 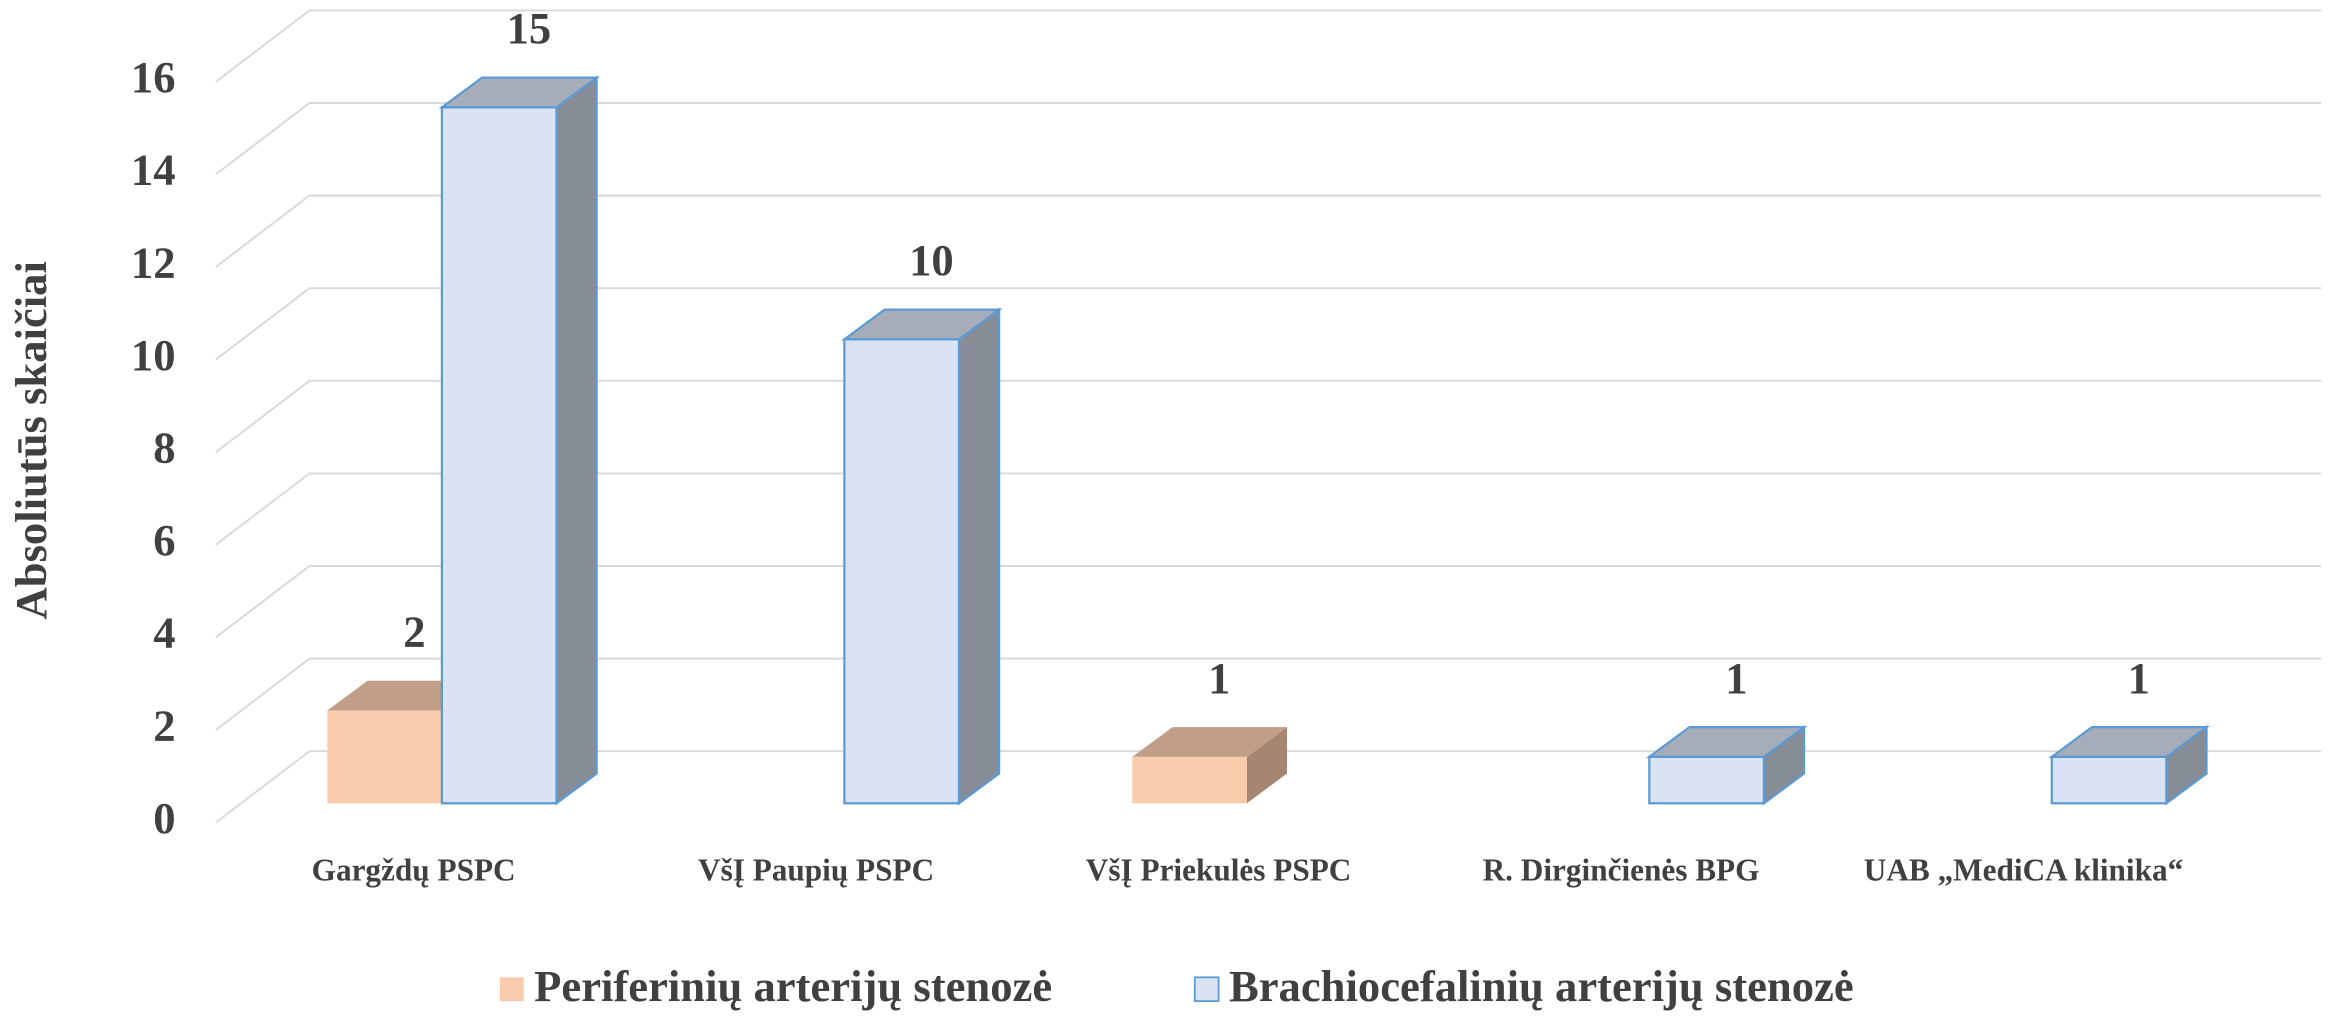 I want to click on legend-label: Brachiocefalinių arterijų stenozė, so click(x=1541, y=986).